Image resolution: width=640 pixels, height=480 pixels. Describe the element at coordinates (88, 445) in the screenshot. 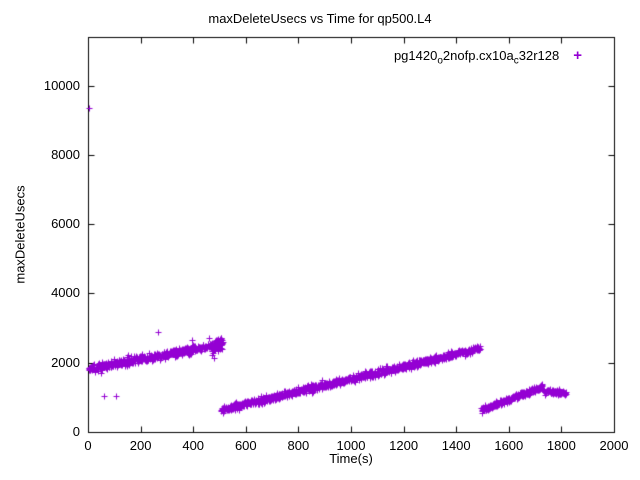

I see `x-tick-label: 0` at that location.